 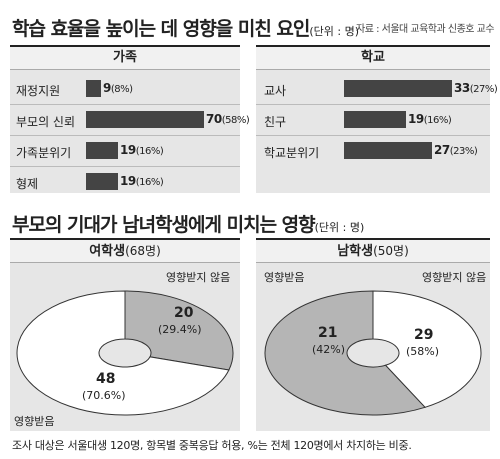 What do you see at coordinates (463, 151) in the screenshot?
I see `bar-percent: (23%)` at bounding box center [463, 151].